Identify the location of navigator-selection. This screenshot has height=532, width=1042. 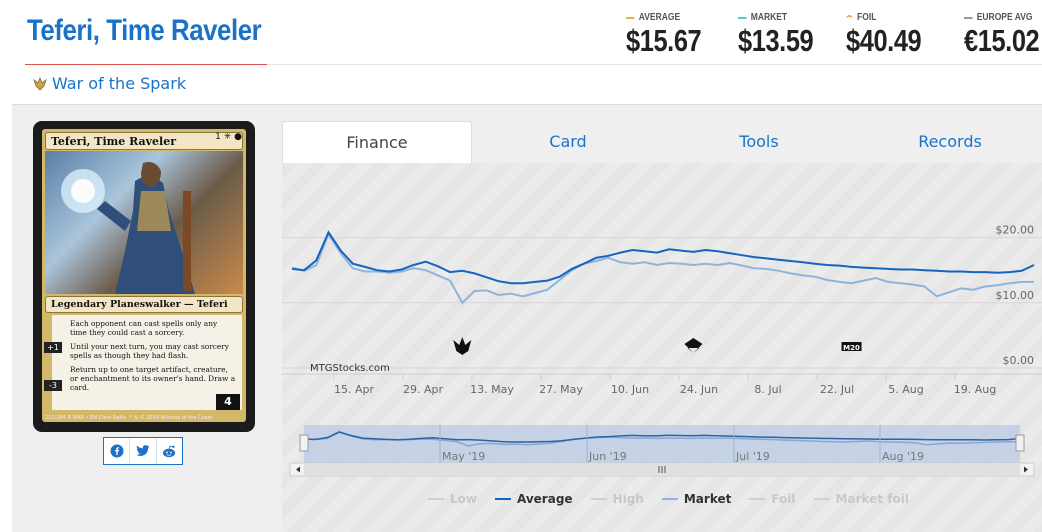
(662, 444).